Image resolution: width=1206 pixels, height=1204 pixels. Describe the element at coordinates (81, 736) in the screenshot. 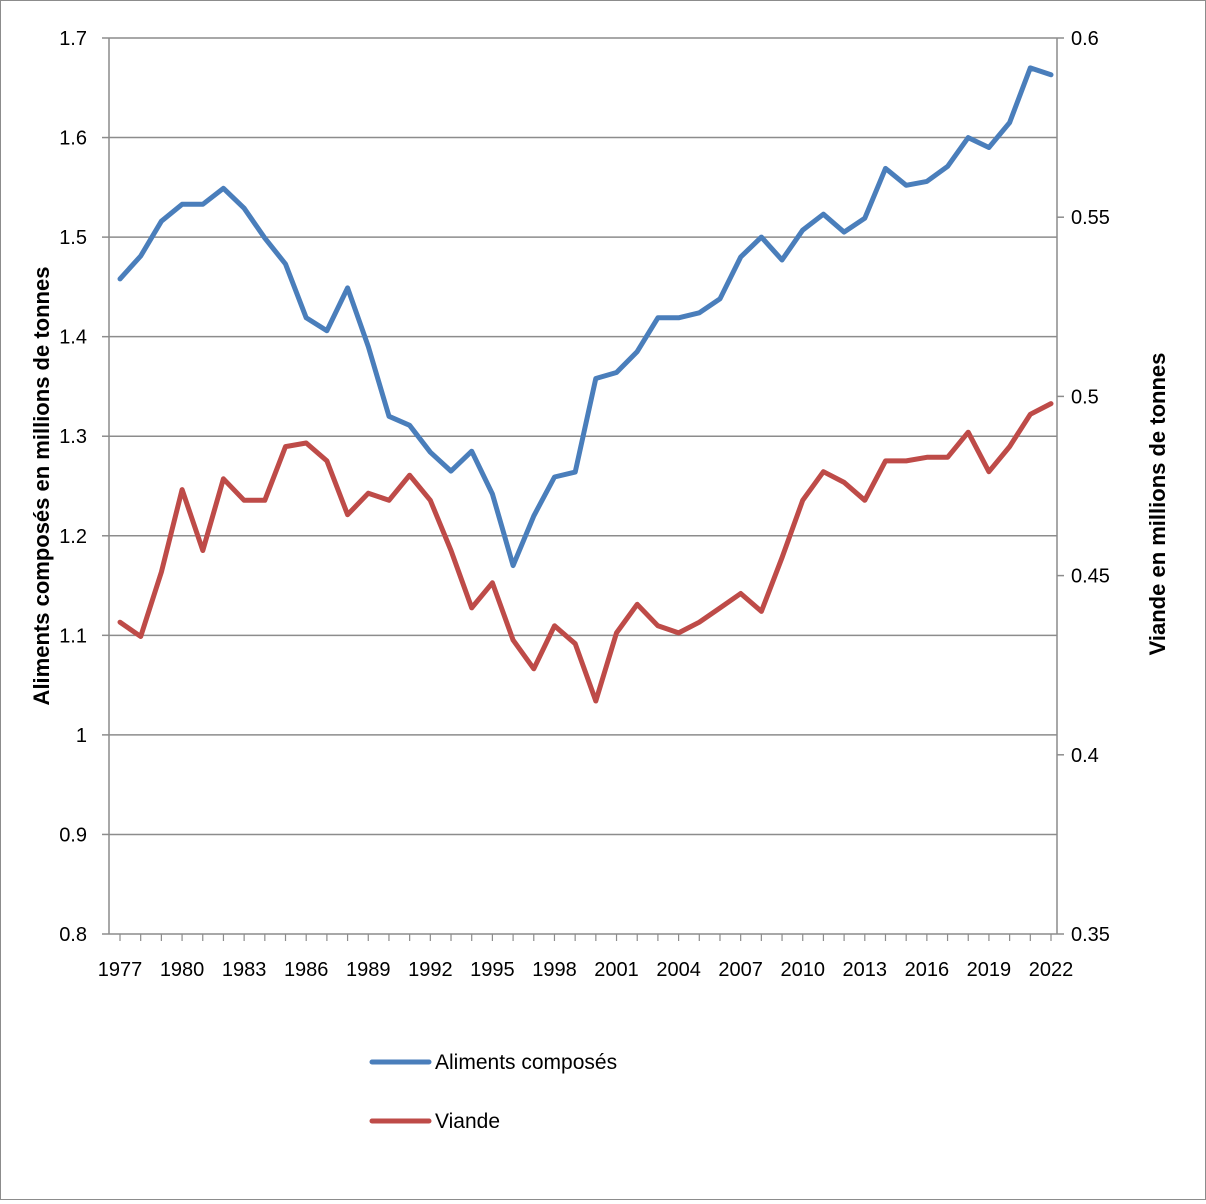

I see `left-tick-label: 1` at that location.